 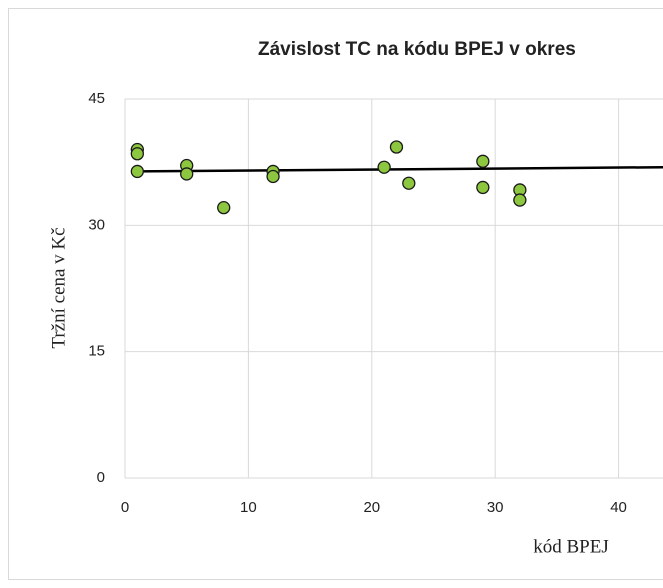 What do you see at coordinates (125, 507) in the screenshot?
I see `x-tick-label: 0` at bounding box center [125, 507].